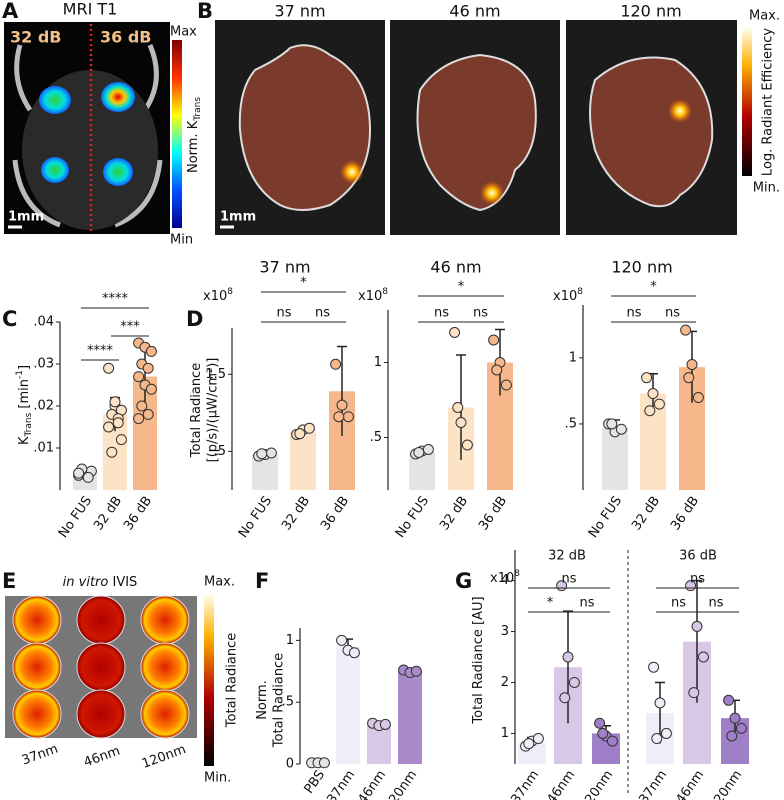 This screenshot has width=784, height=800. What do you see at coordinates (232, 680) in the screenshot?
I see `cbar-label: Total Radiance` at bounding box center [232, 680].